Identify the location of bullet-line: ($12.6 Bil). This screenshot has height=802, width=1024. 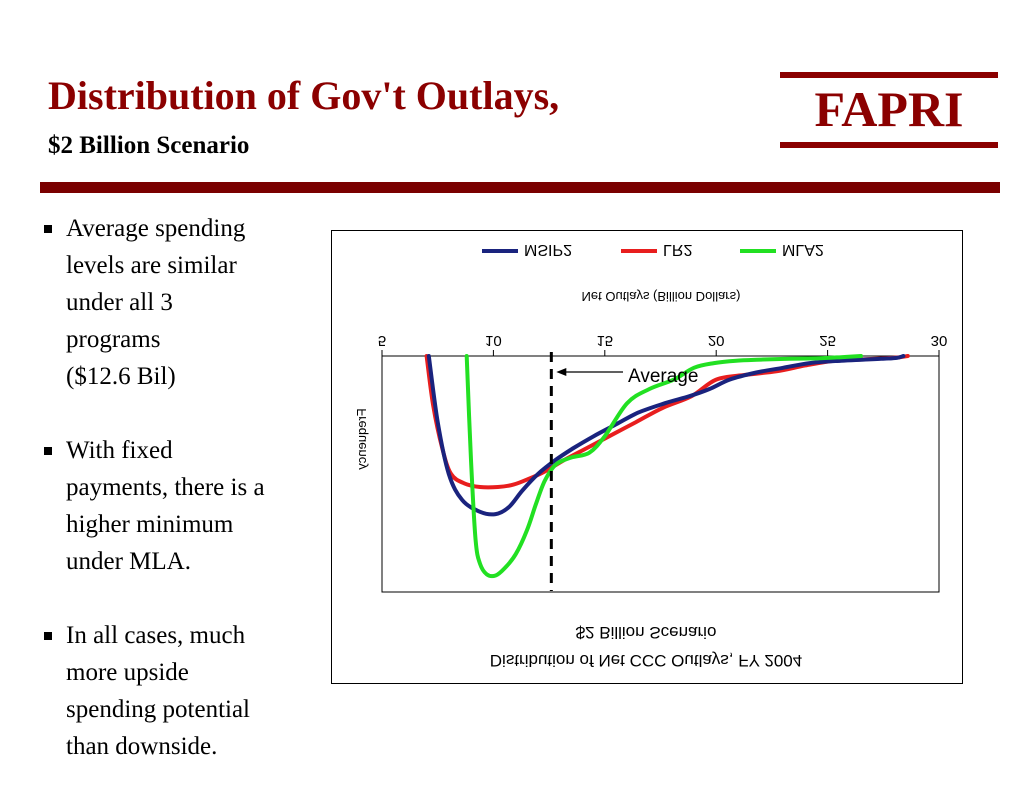
(121, 376).